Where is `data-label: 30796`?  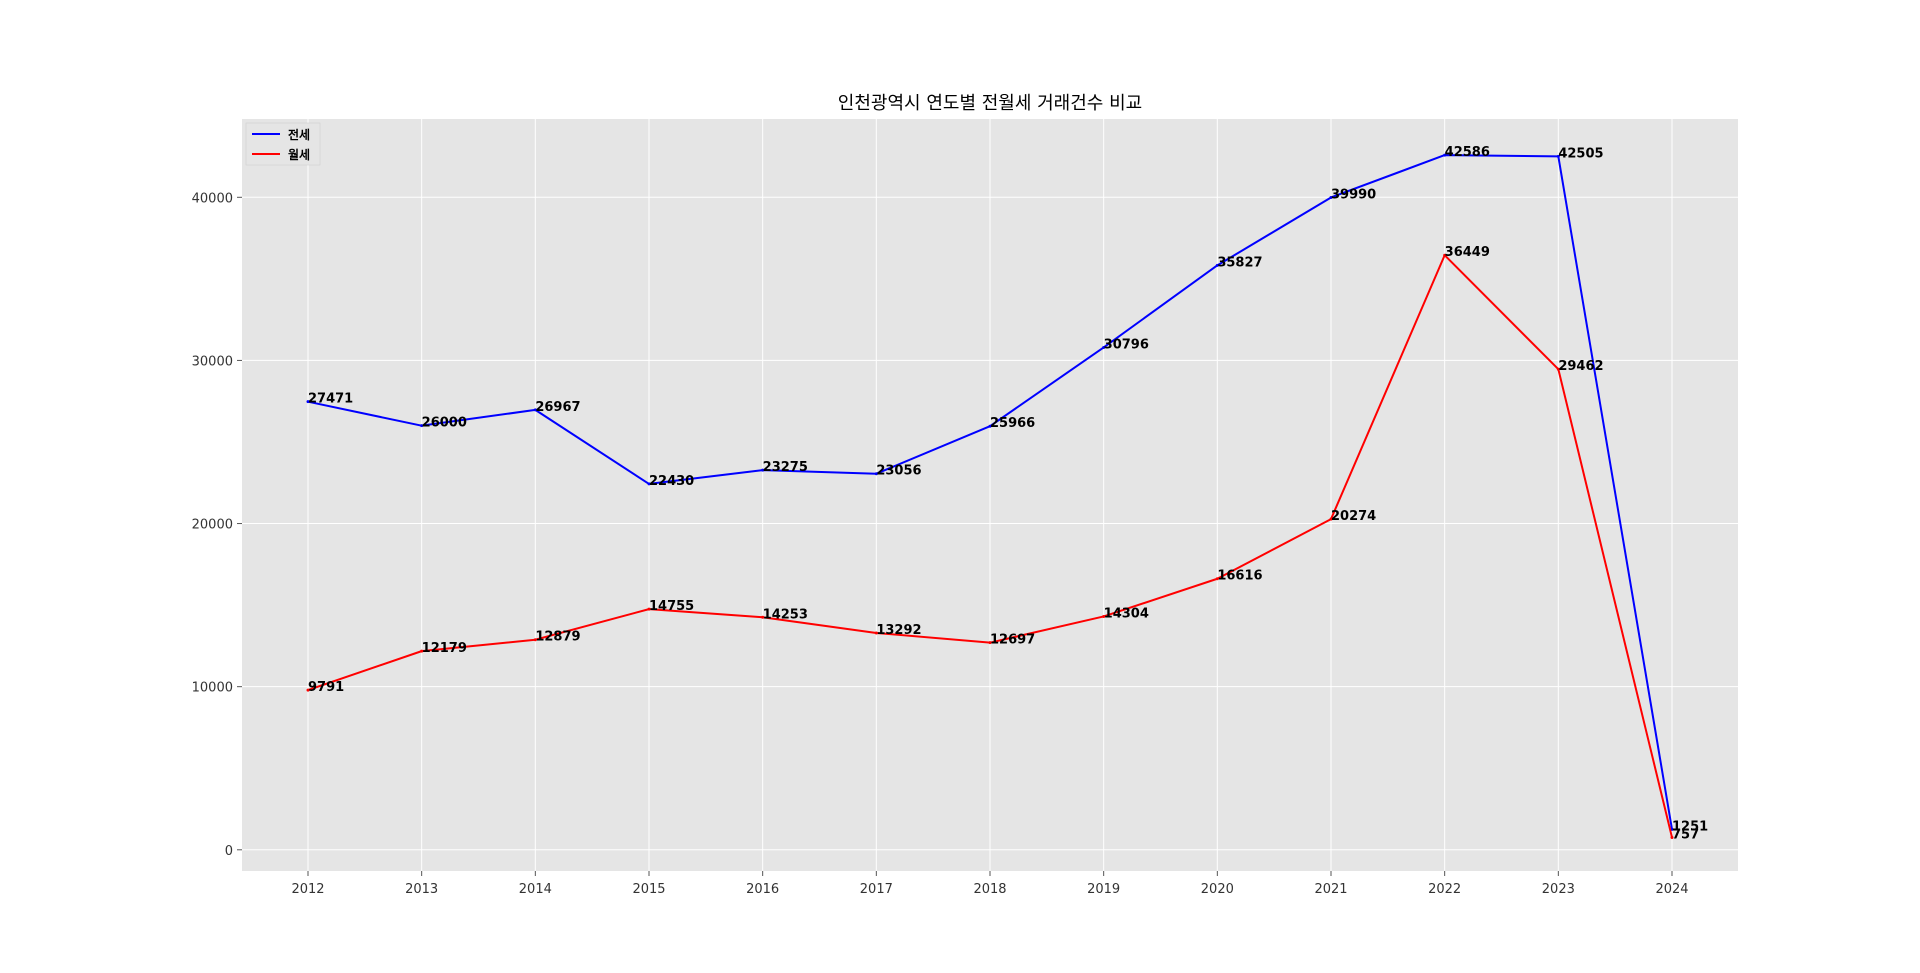
data-label: 30796 is located at coordinates (1126, 344).